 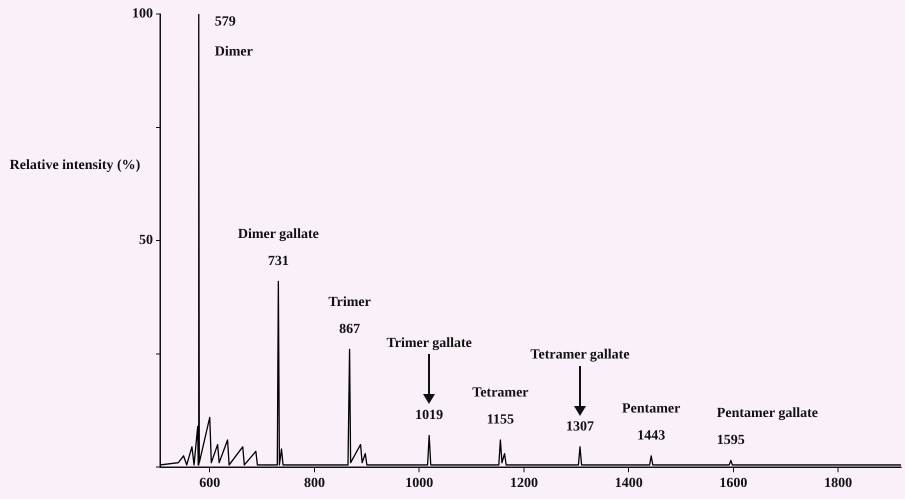 I want to click on y-axis-title: Relative intensity (%), so click(x=75, y=166).